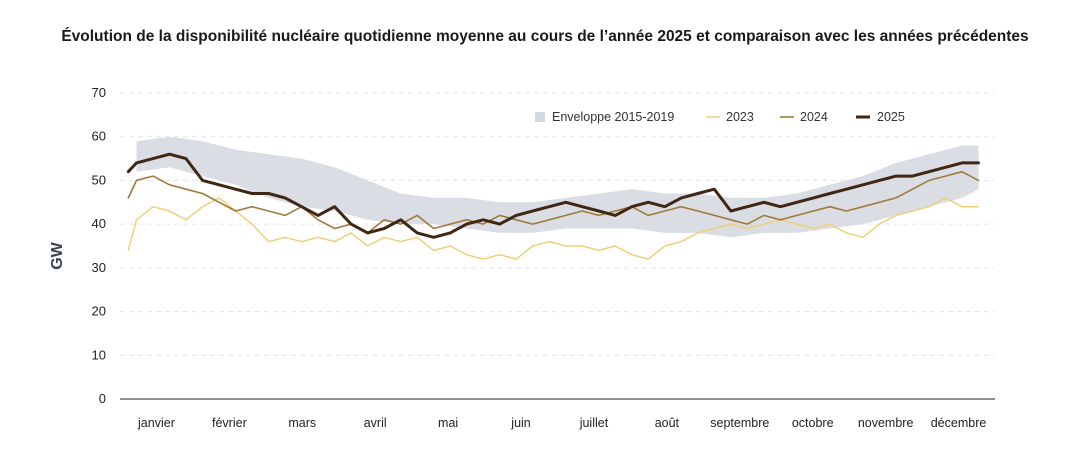  I want to click on x-tick-label: avril, so click(375, 423).